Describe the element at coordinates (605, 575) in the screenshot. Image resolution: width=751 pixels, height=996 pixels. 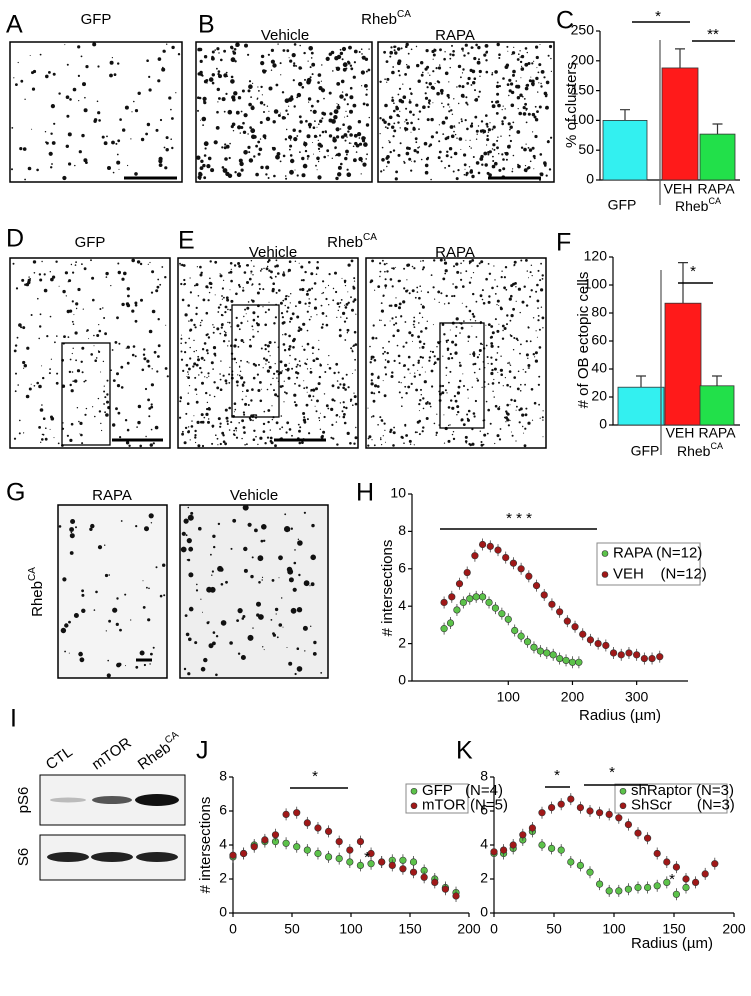
I see `legend-marker` at that location.